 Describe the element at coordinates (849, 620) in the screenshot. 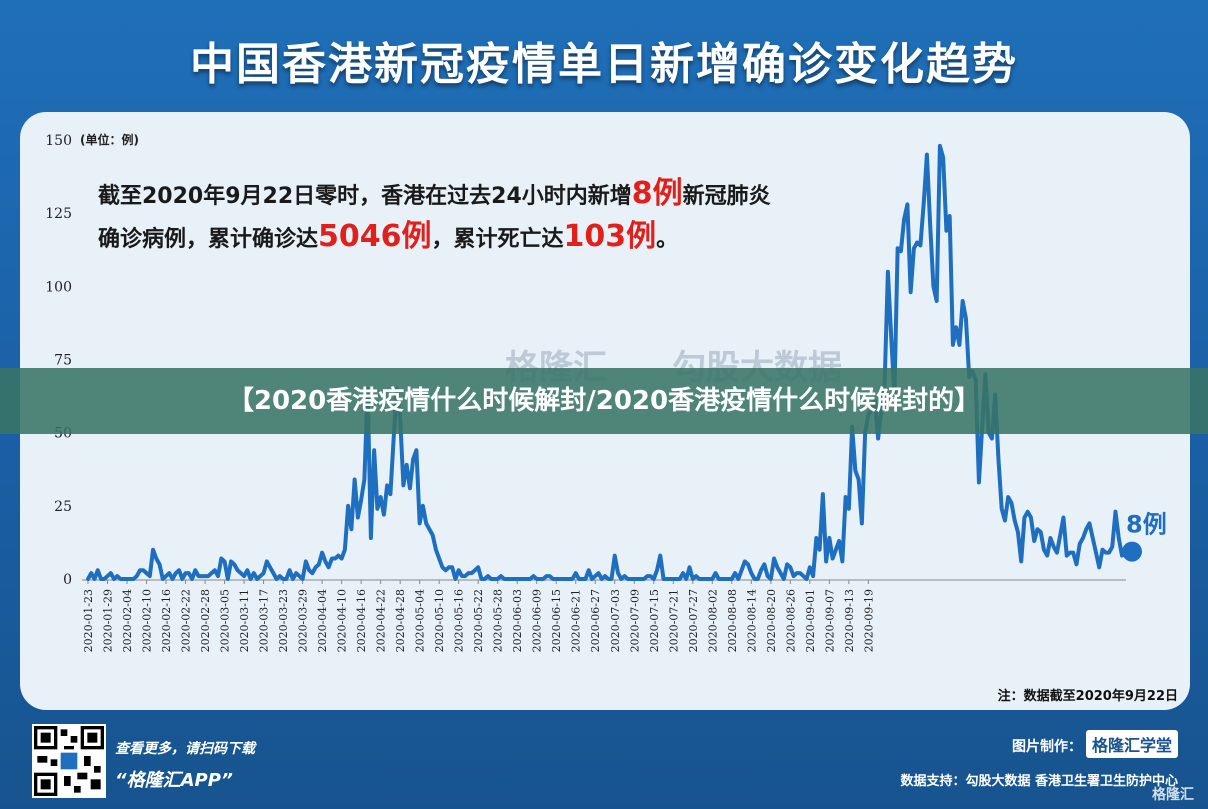

I see `x-tick-label: 2020-09-13` at that location.